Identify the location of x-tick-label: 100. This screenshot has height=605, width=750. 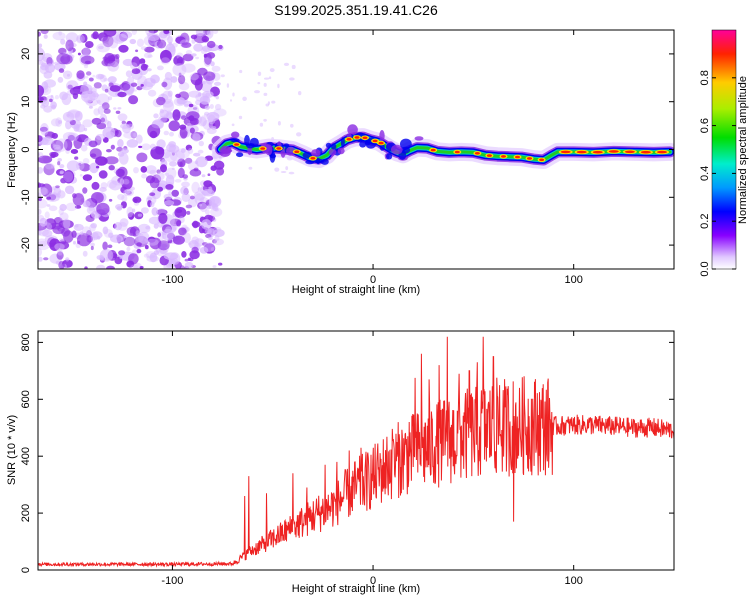
(574, 581).